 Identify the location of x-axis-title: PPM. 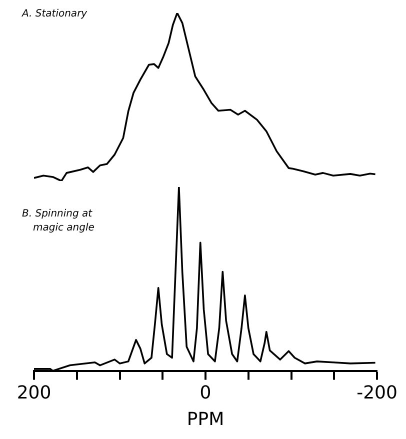
(205, 419).